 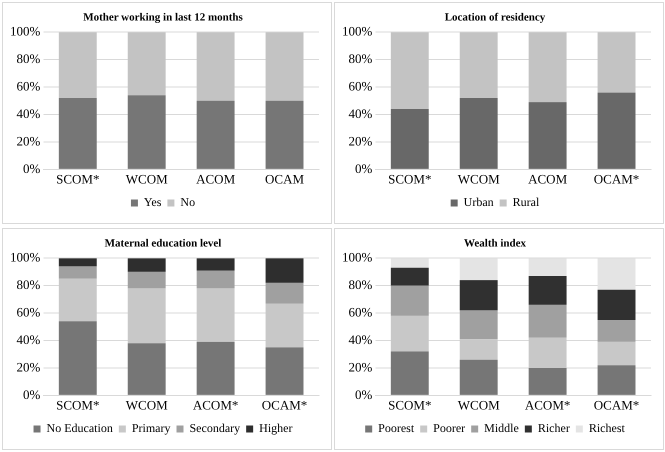 What do you see at coordinates (163, 17) in the screenshot?
I see `chart-title: Mother working in last 12 months` at bounding box center [163, 17].